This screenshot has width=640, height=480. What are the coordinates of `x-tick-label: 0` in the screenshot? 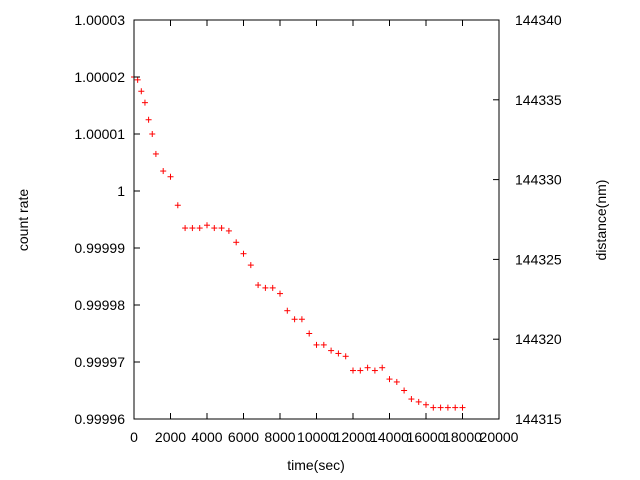 It's located at (134, 437).